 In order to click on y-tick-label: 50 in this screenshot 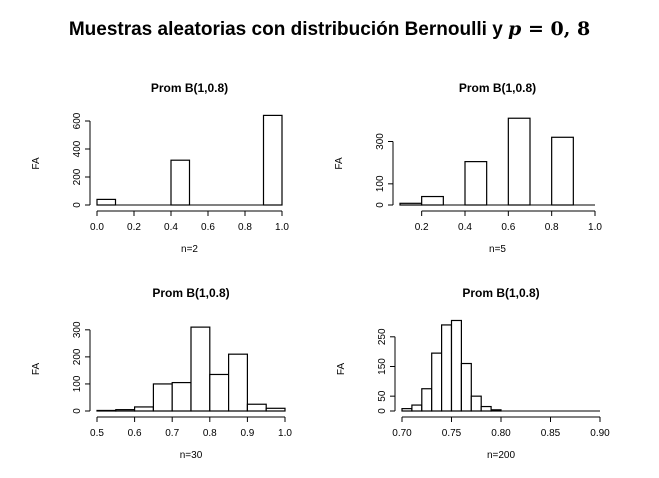, I will do `click(382, 396)`.